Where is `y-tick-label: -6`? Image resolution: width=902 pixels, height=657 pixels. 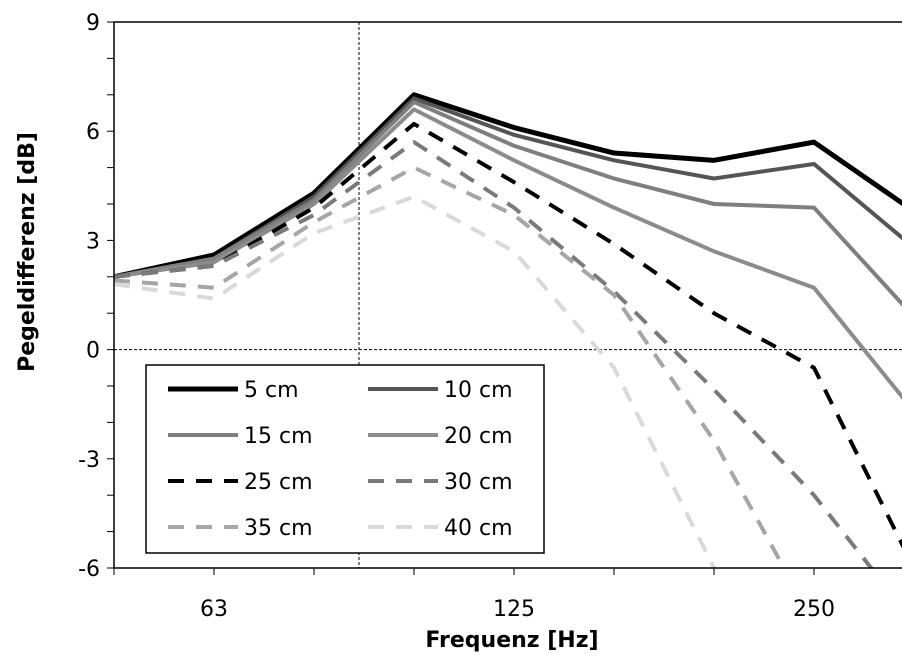
y-tick-label: -6 is located at coordinates (89, 569).